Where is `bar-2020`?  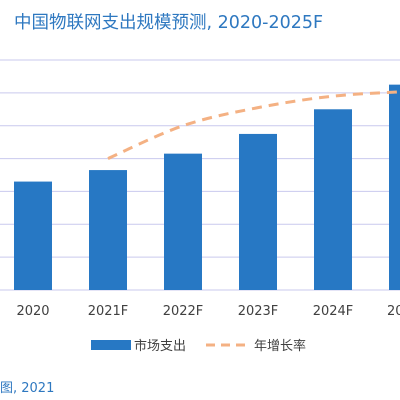
bar-2020 is located at coordinates (33, 235).